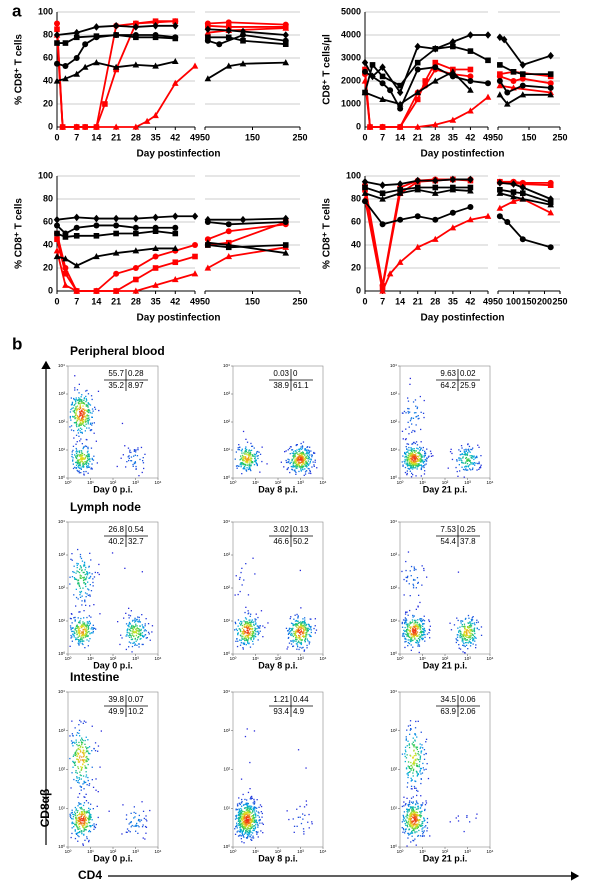 Image resolution: width=600 pixels, height=893 pixels. Describe the element at coordinates (351, 103) in the screenshot. I see `y-tick-label: 1000` at that location.